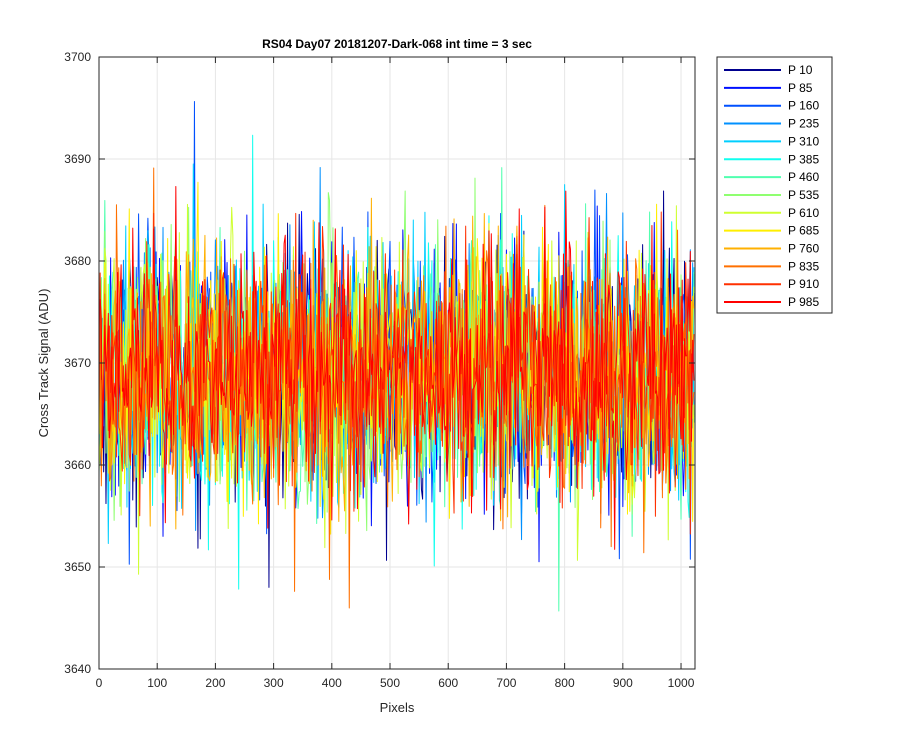  Describe the element at coordinates (803, 177) in the screenshot. I see `legend-entry: P 460` at that location.